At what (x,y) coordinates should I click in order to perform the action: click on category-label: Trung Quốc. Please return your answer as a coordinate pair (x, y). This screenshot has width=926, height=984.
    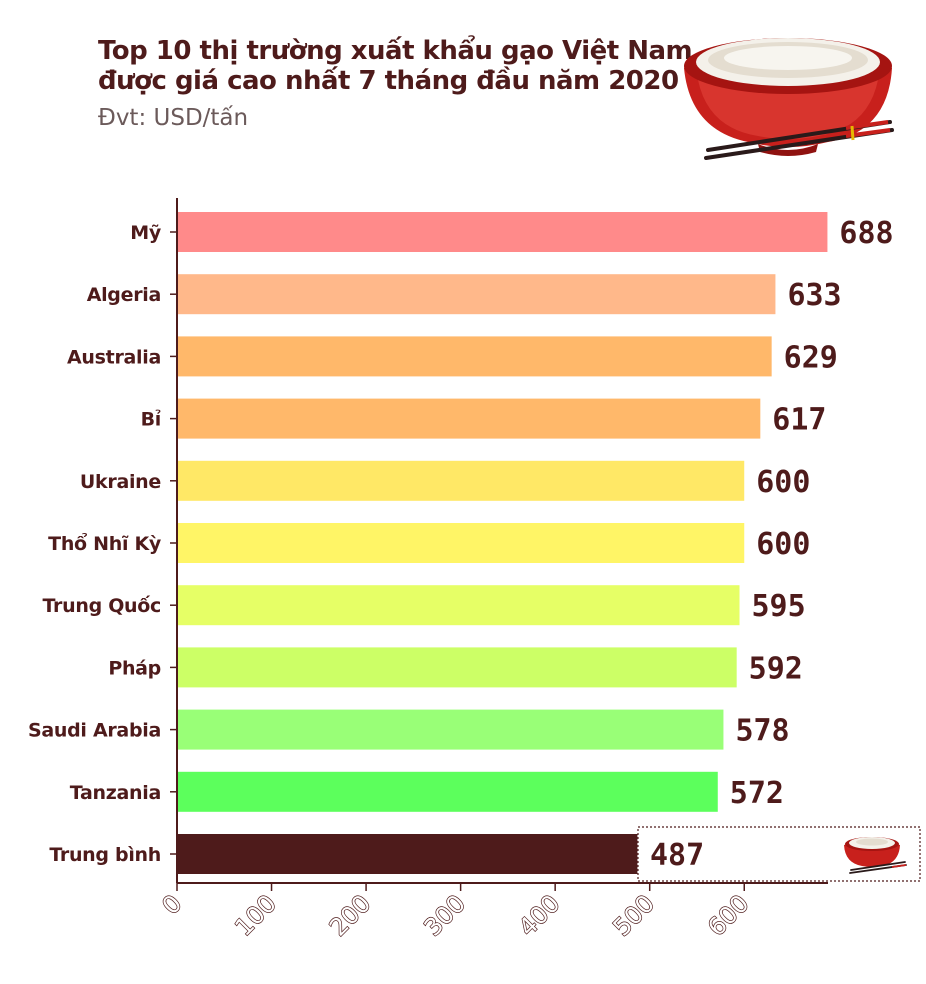
    Looking at the image, I should click on (101, 605).